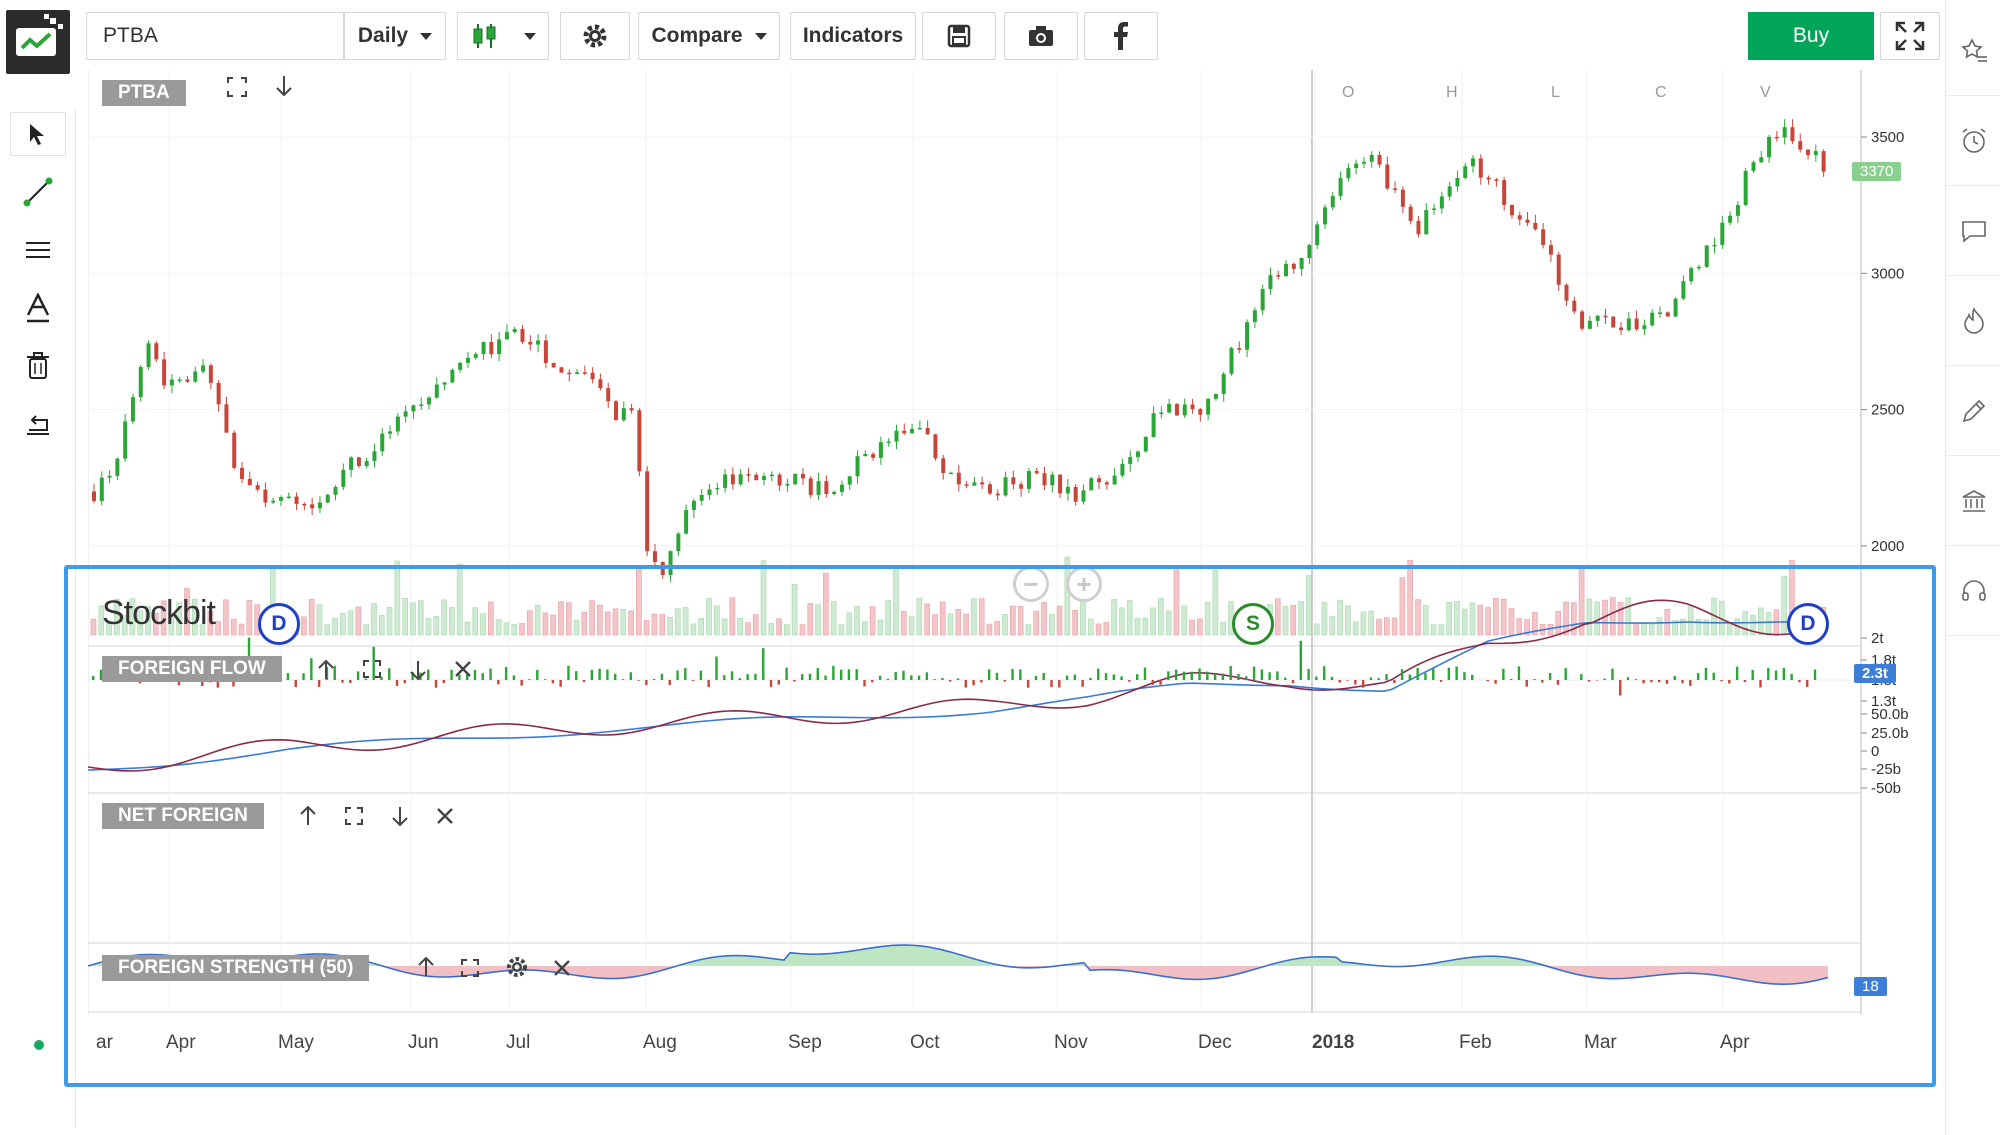 This screenshot has height=1135, width=2000. What do you see at coordinates (38, 366) in the screenshot?
I see `delete-drawings-tool` at bounding box center [38, 366].